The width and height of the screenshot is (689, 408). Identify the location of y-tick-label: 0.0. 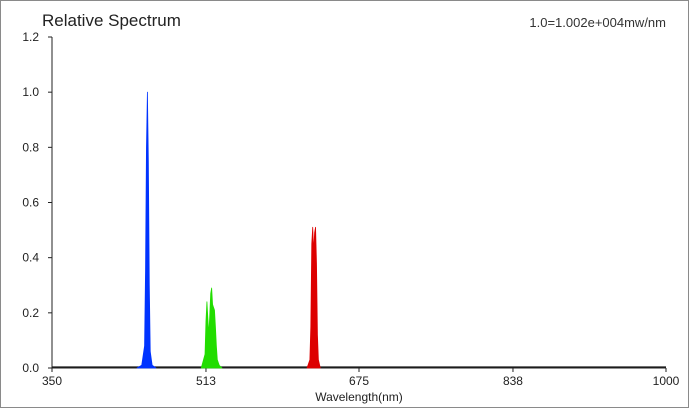
(30, 368).